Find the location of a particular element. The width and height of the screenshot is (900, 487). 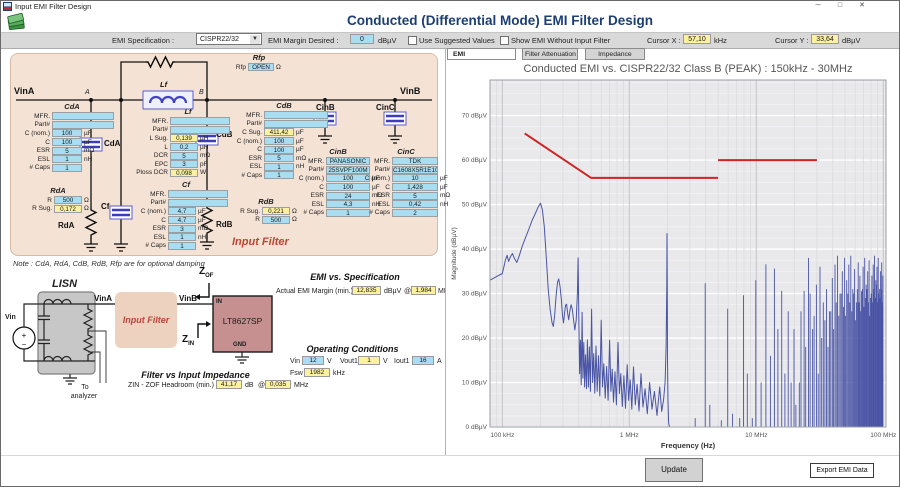

update-button: Update is located at coordinates (674, 470).